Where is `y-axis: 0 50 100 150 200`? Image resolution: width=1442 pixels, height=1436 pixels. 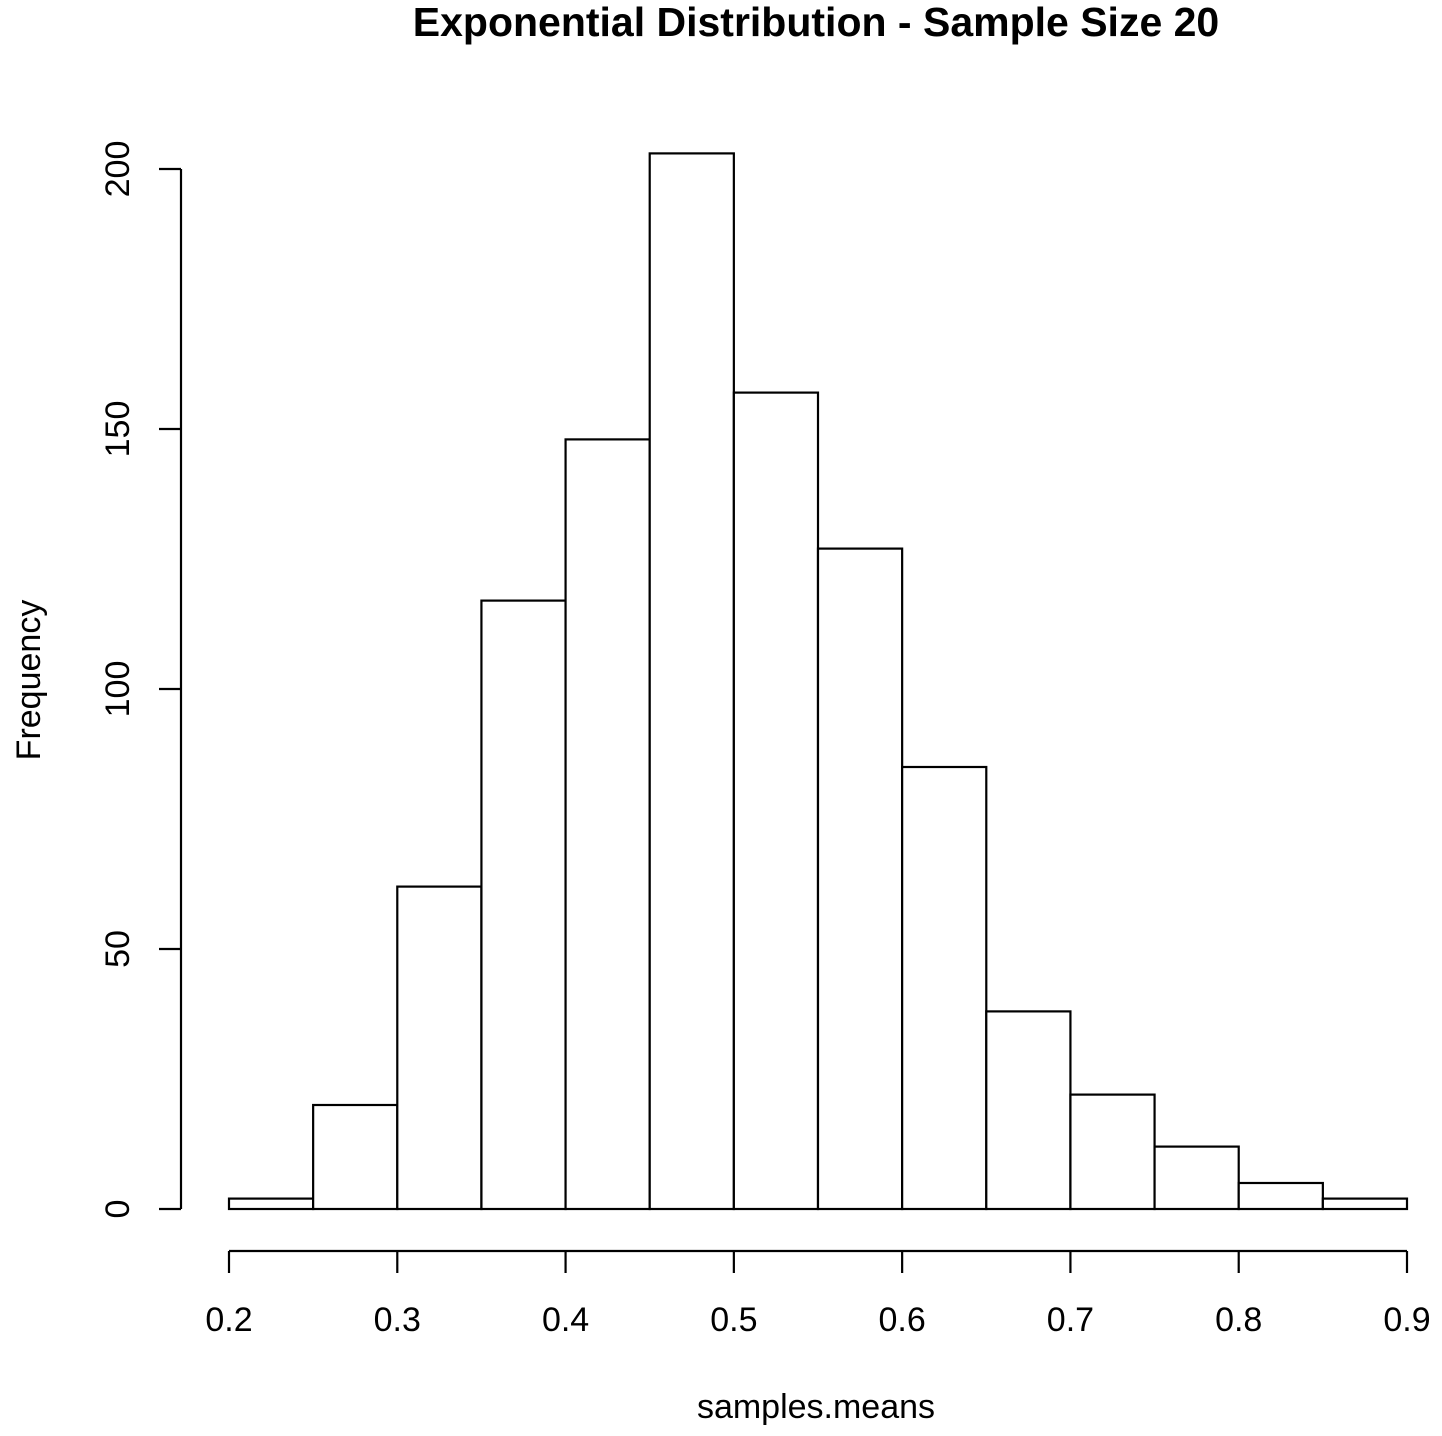
y-axis: 0 50 100 150 200 is located at coordinates (141, 680).